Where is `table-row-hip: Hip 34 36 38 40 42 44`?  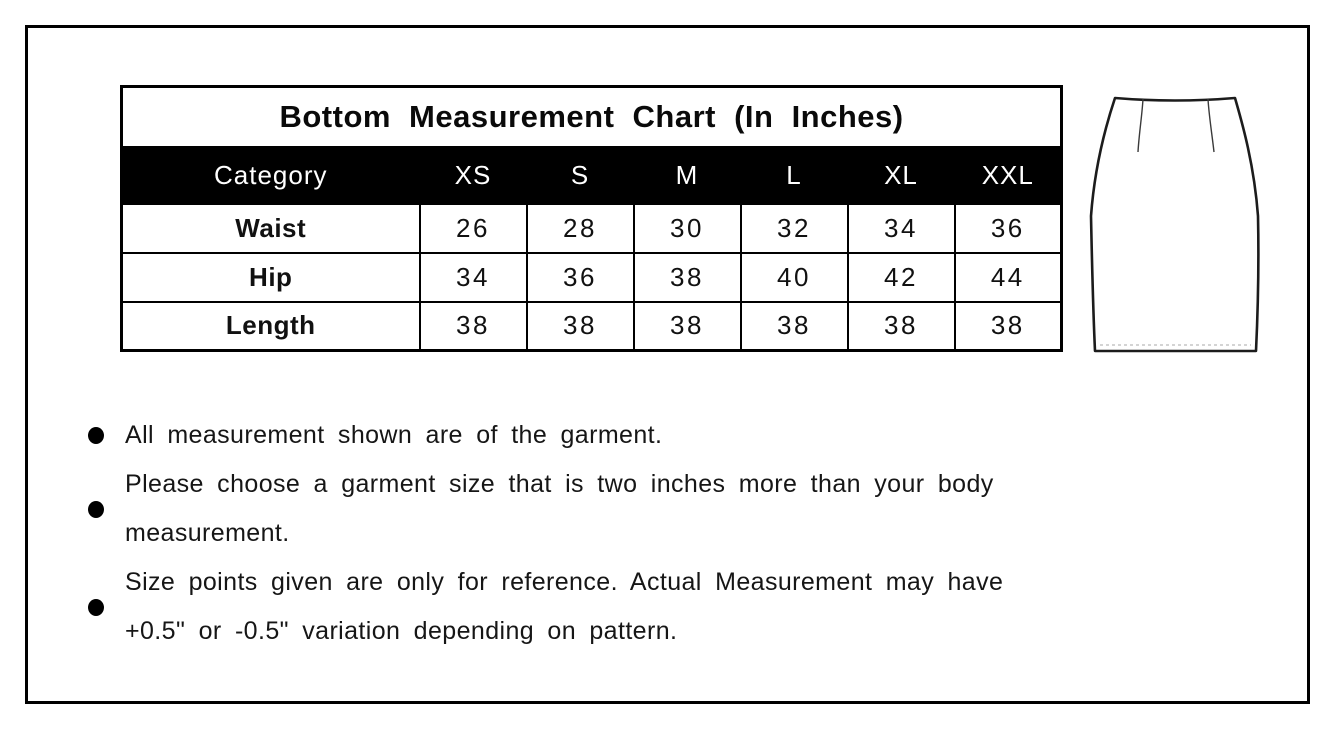 table-row-hip: Hip 34 36 38 40 42 44 is located at coordinates (591, 277).